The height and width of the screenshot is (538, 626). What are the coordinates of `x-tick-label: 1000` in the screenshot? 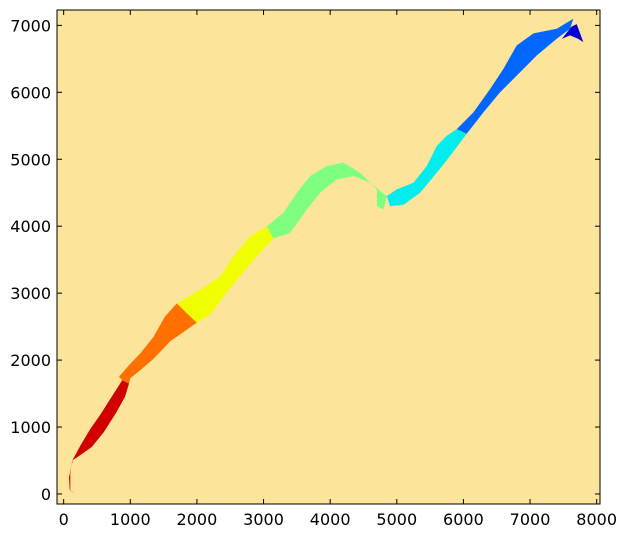 It's located at (130, 519).